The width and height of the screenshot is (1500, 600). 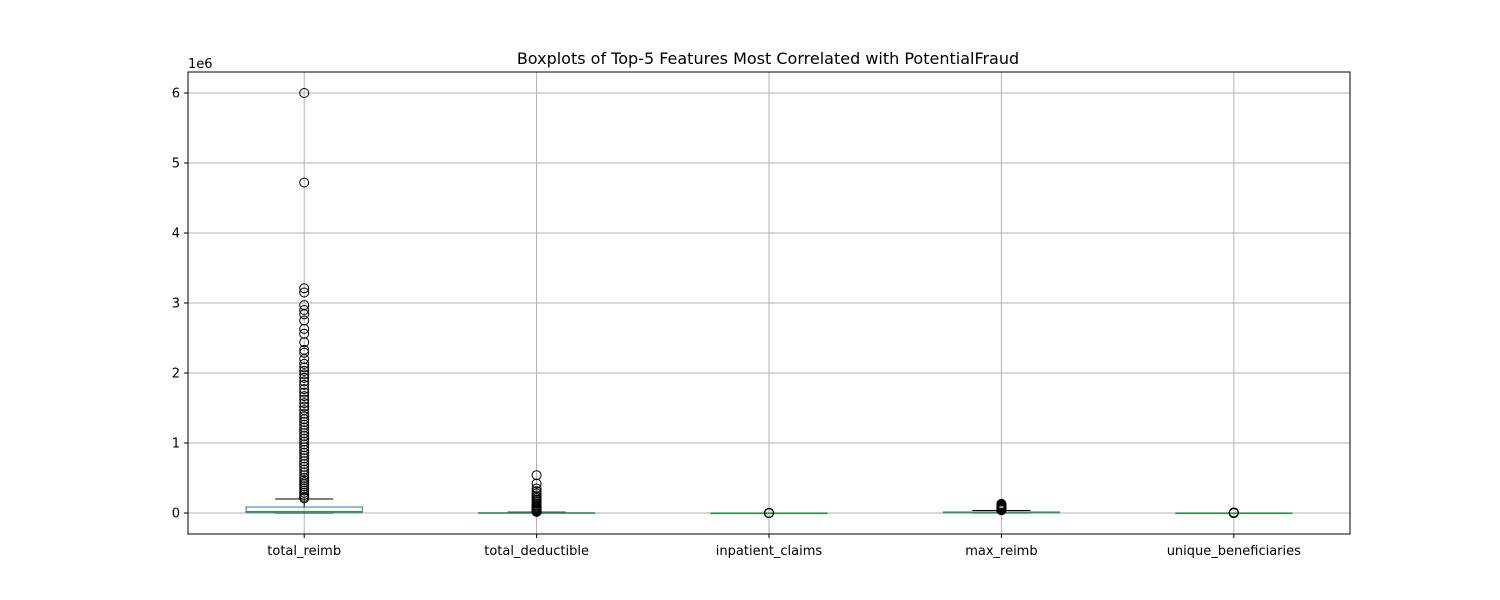 I want to click on x-tick-label: unique_beneficiaries, so click(x=1234, y=551).